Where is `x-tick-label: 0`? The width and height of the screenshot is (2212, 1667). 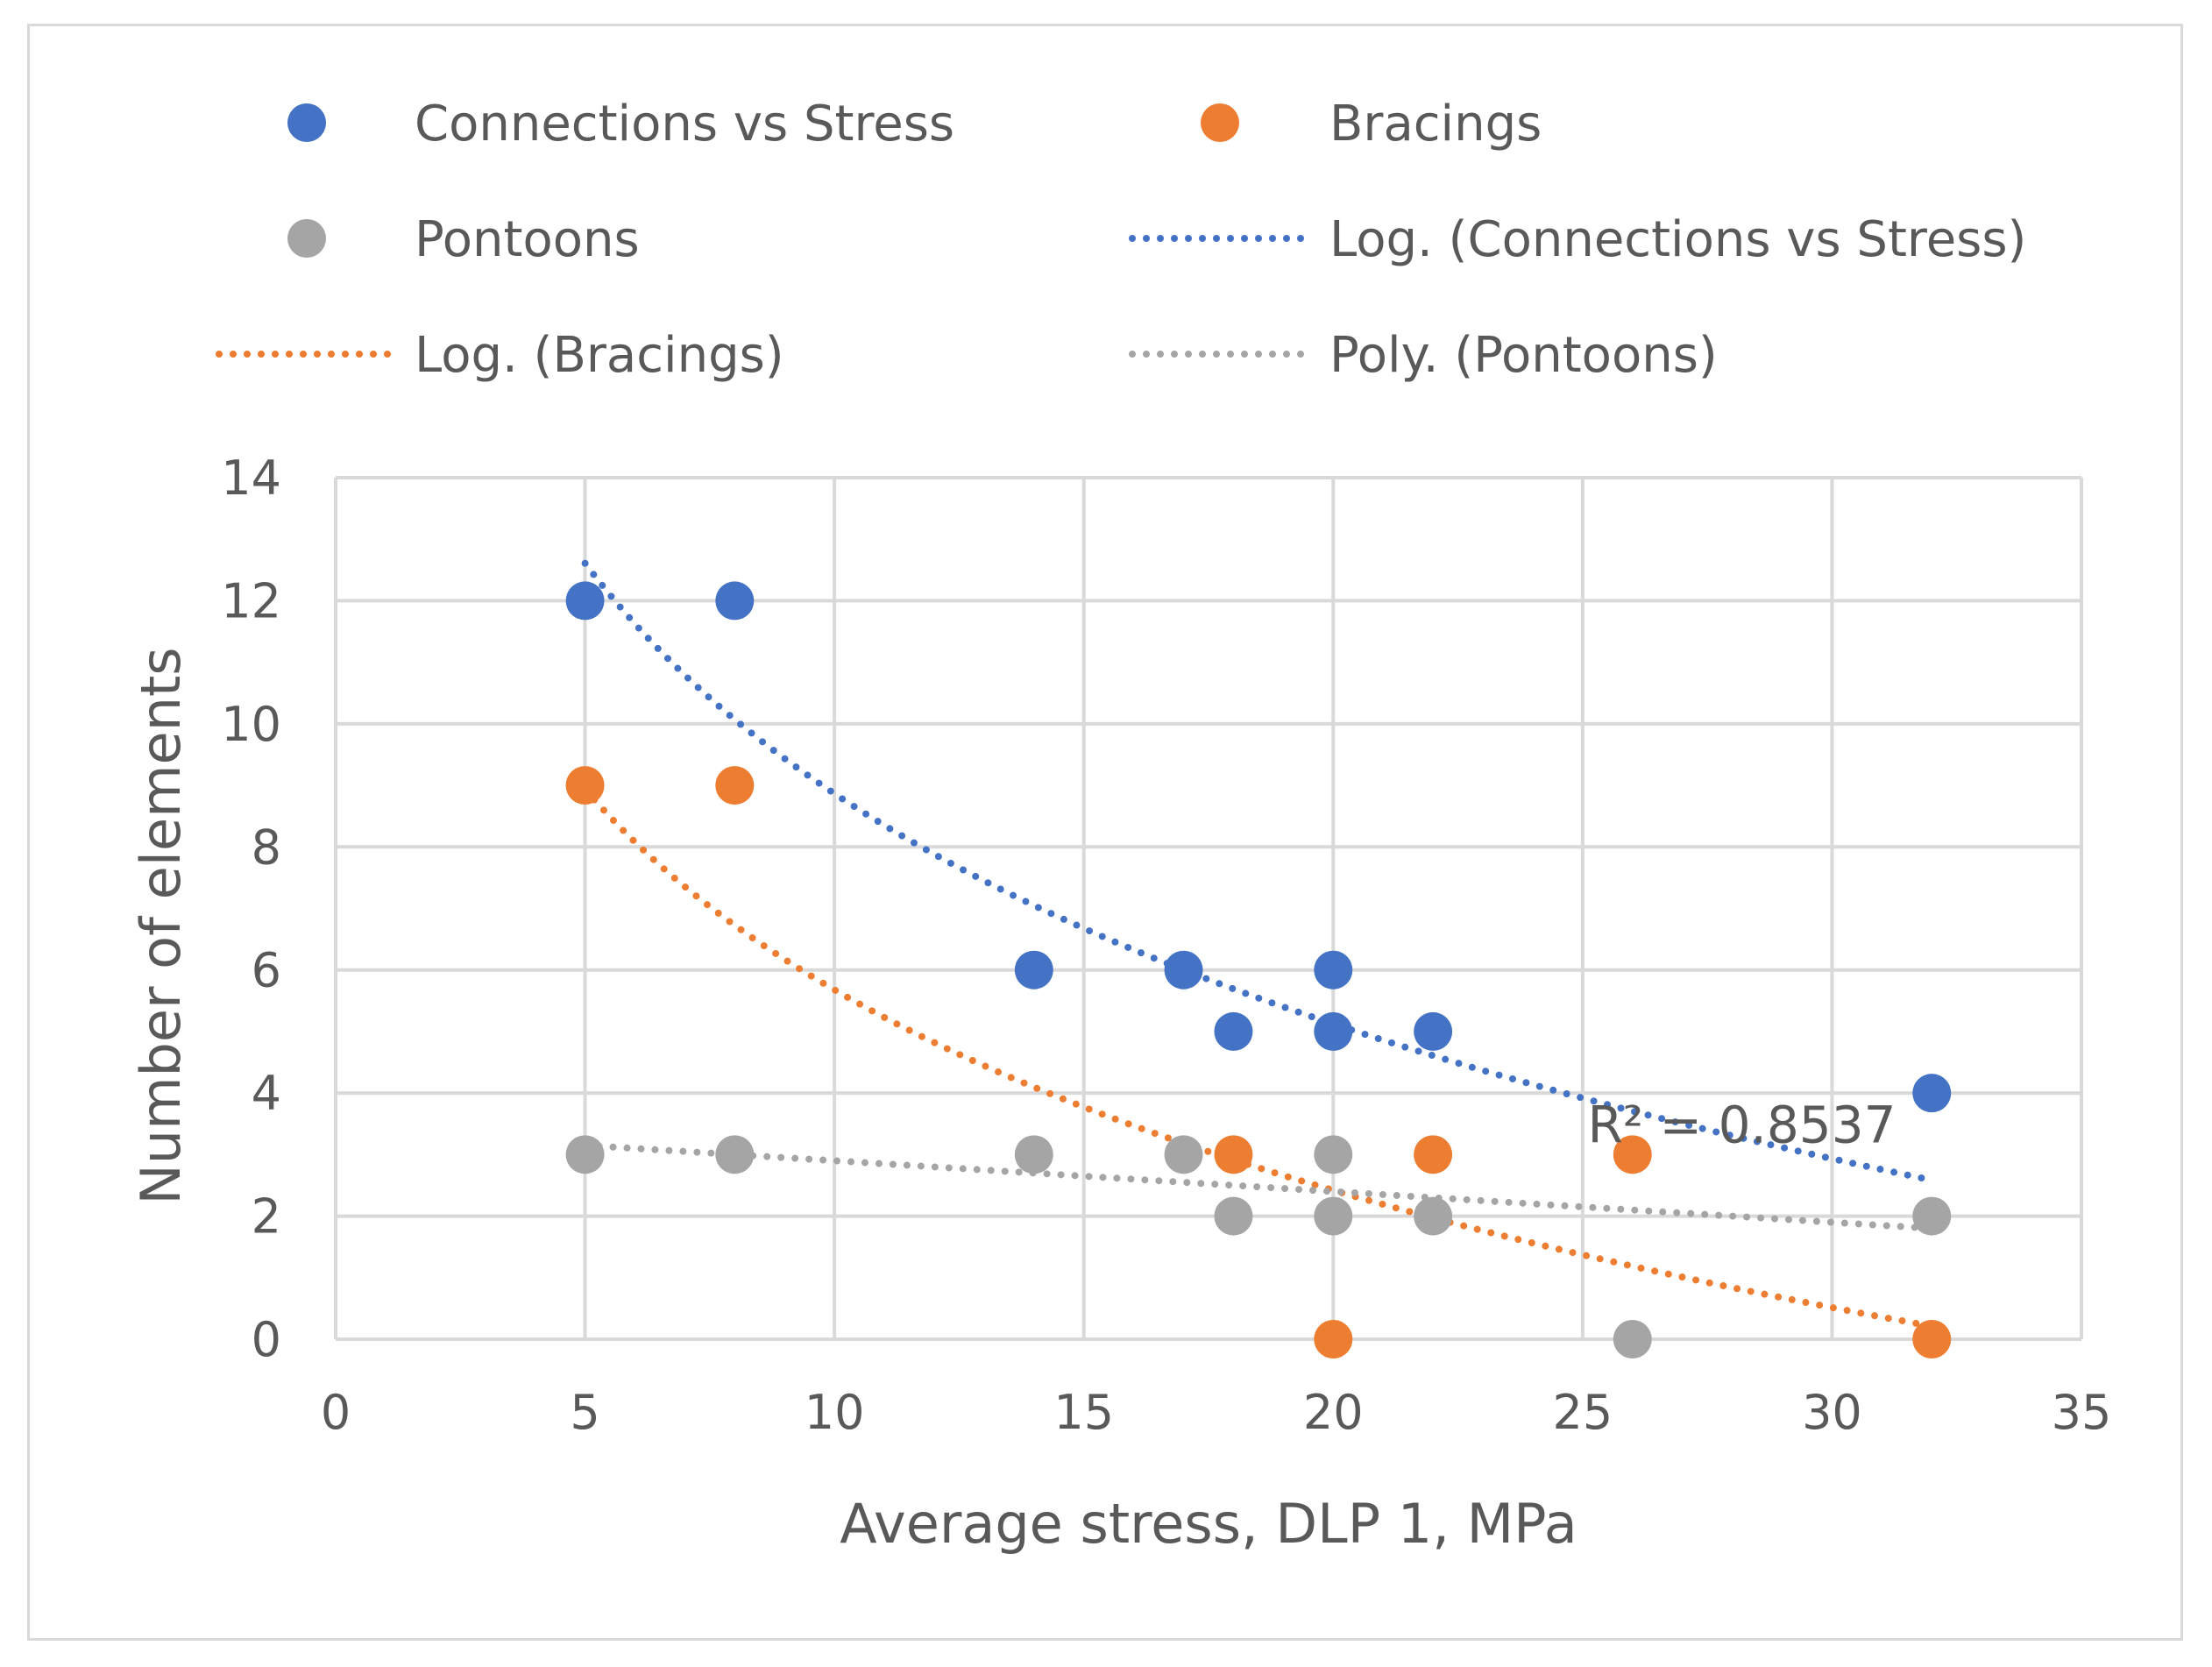
x-tick-label: 0 is located at coordinates (336, 1412).